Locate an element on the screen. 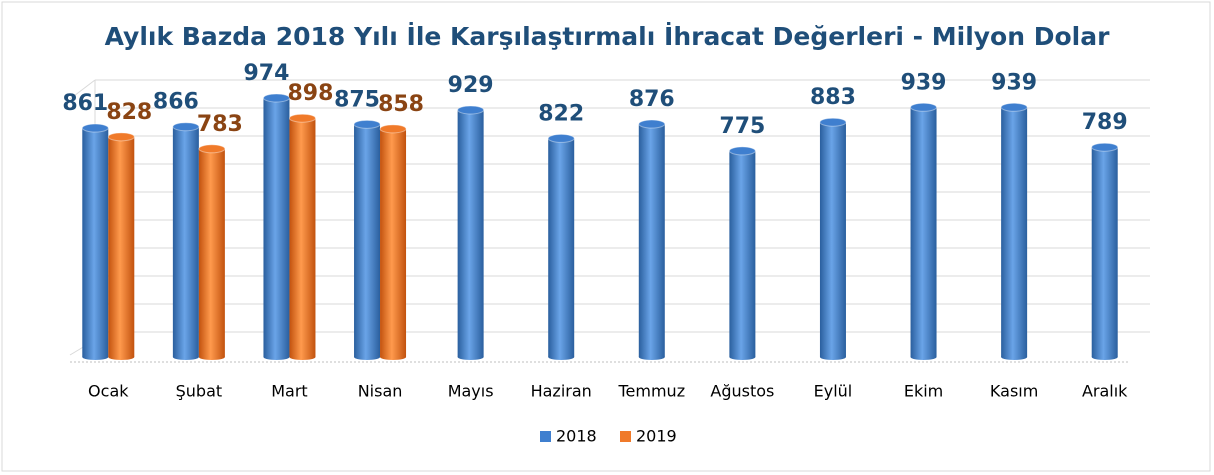 Image resolution: width=1214 pixels, height=475 pixels. data-label: 858 is located at coordinates (401, 104).